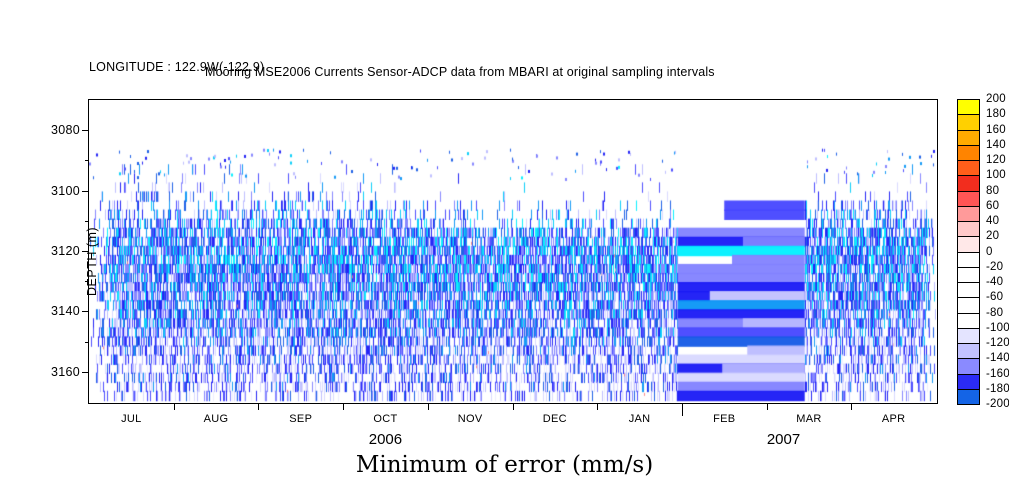 The height and width of the screenshot is (504, 1009). I want to click on colorbar-label: -40, so click(995, 282).